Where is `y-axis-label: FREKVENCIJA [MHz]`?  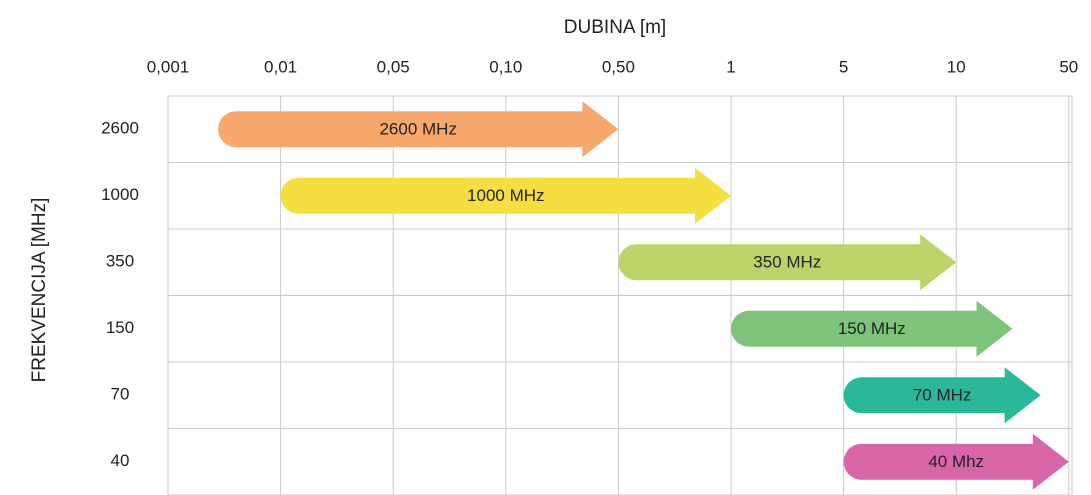
y-axis-label: FREKVENCIJA [MHz] is located at coordinates (39, 290).